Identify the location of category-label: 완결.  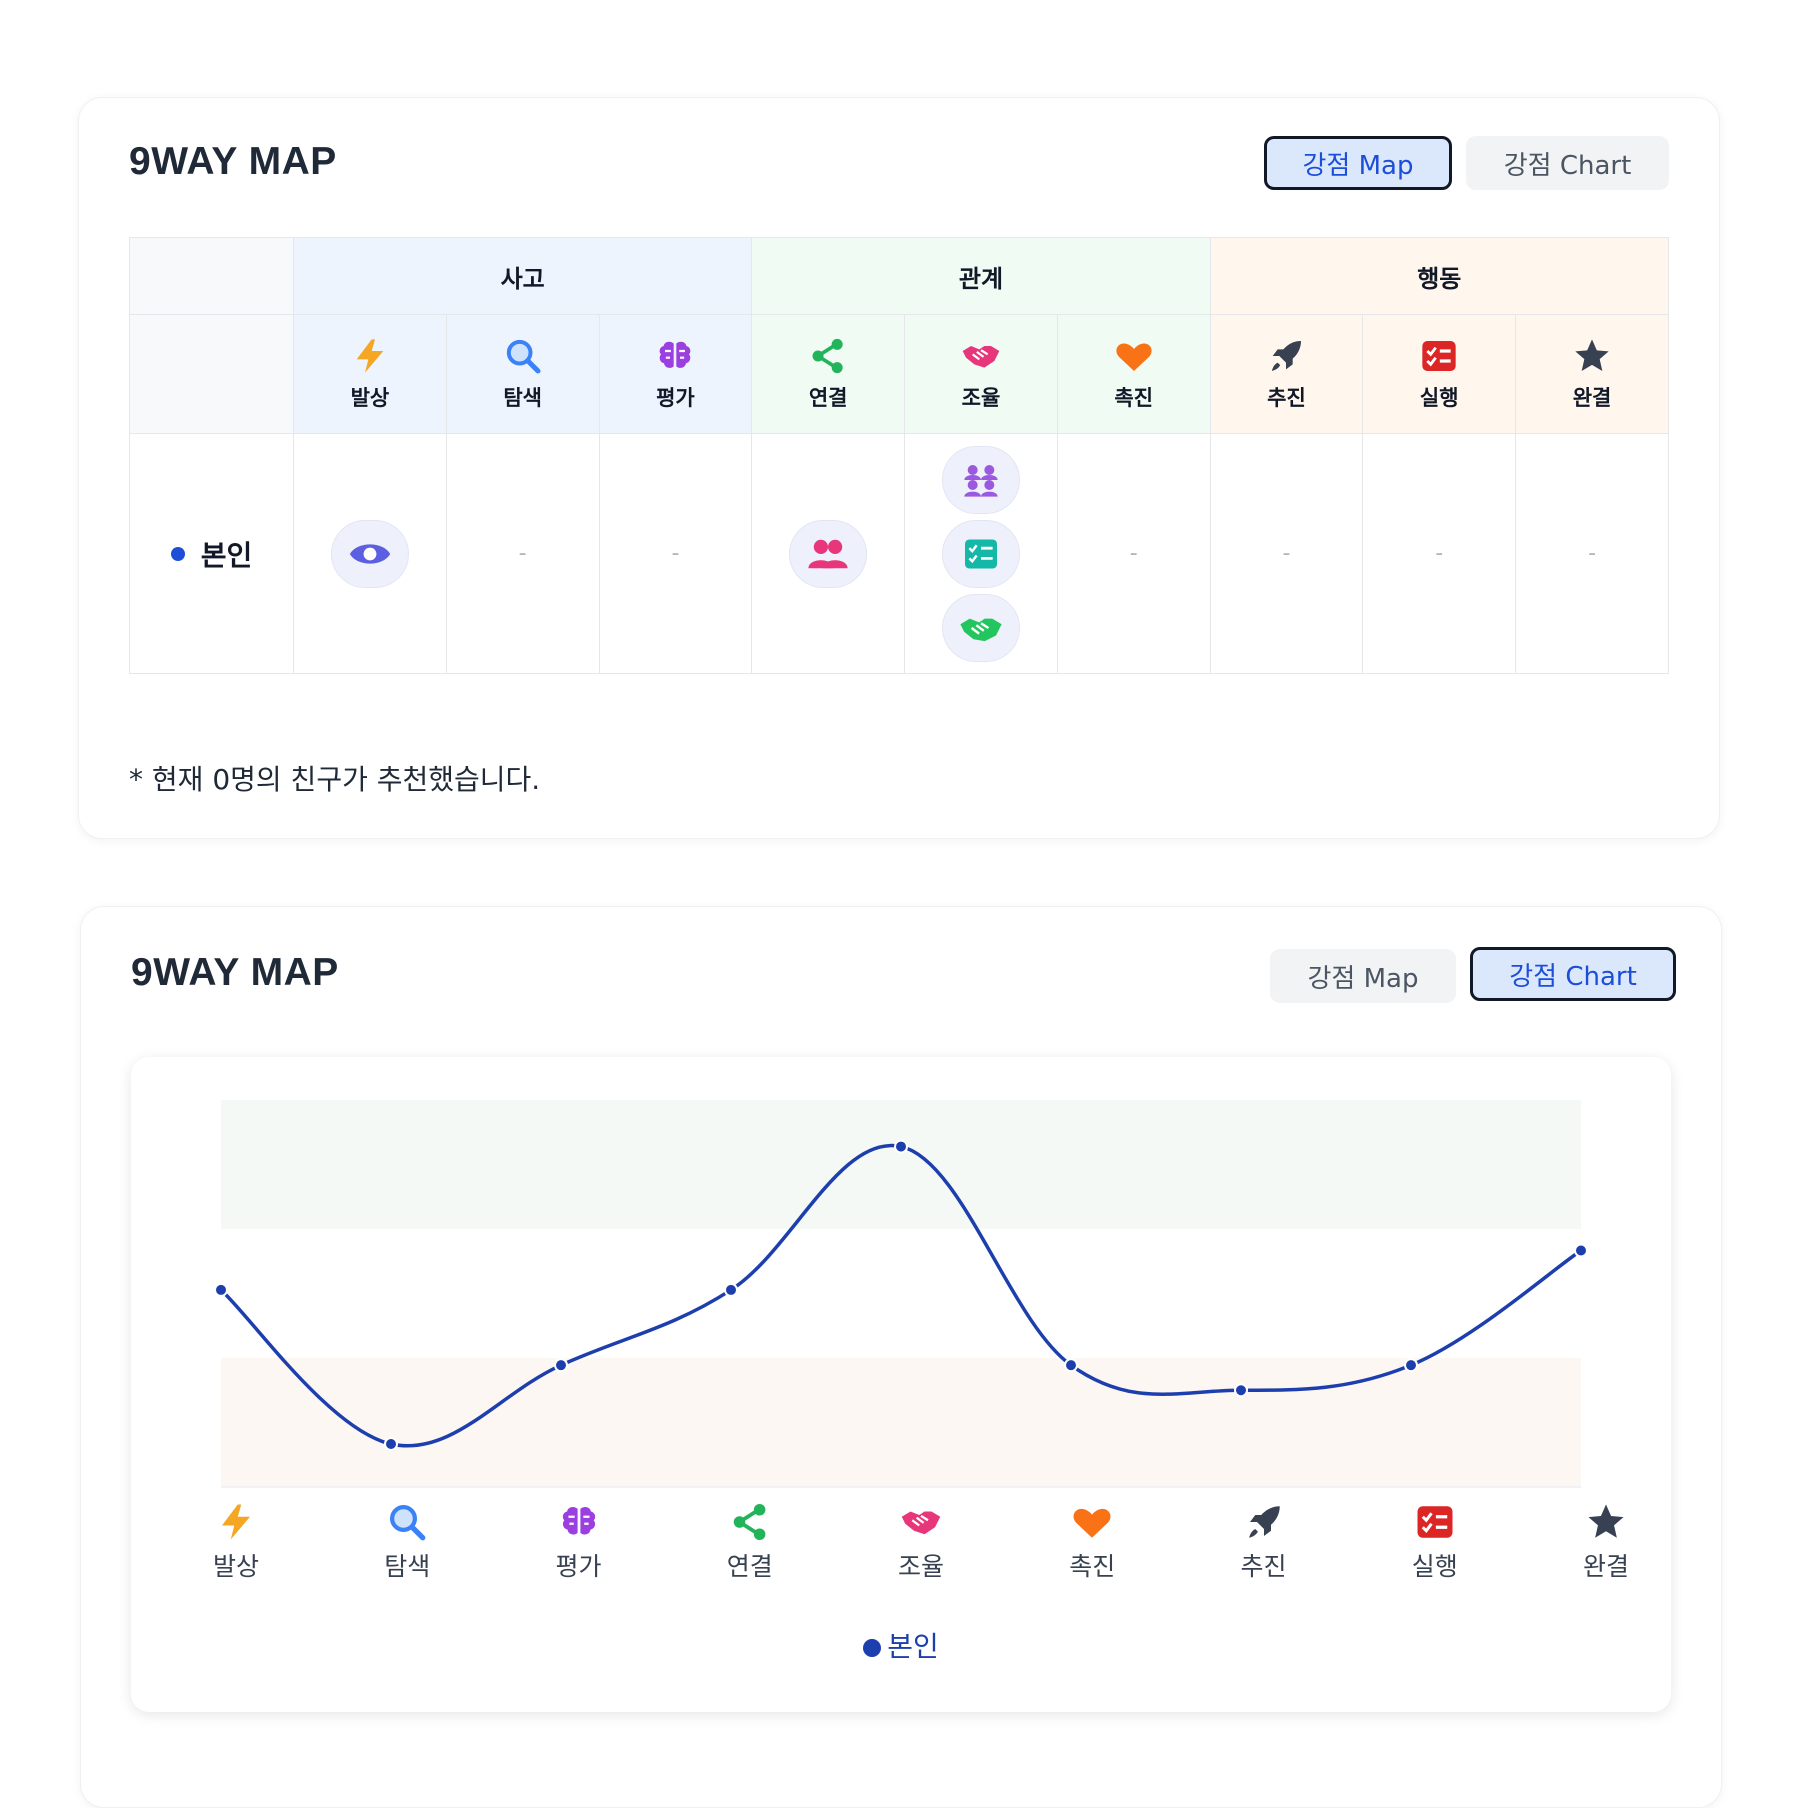
(1605, 1566).